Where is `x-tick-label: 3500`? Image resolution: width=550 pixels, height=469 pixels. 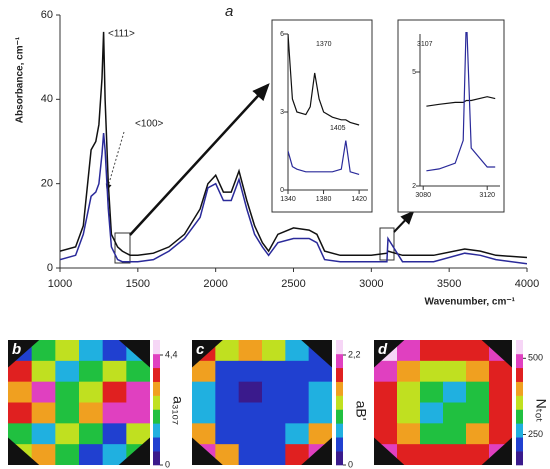
x-tick-label: 3500 is located at coordinates (449, 284).